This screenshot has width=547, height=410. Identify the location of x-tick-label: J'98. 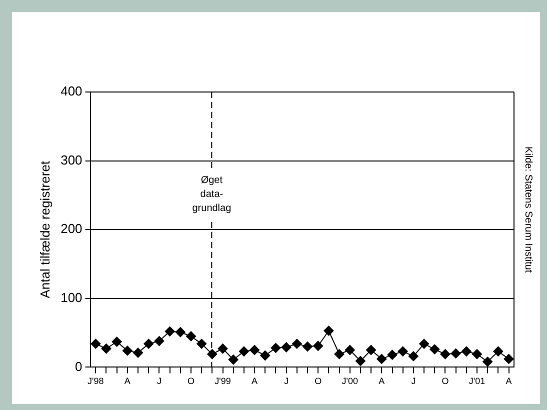
(96, 381).